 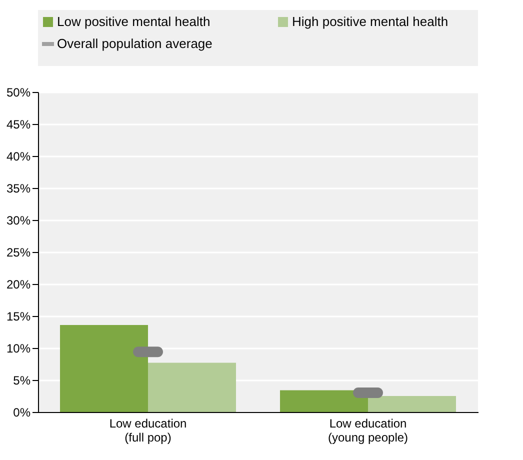 I want to click on y-tick-label: 25%, so click(x=18, y=253).